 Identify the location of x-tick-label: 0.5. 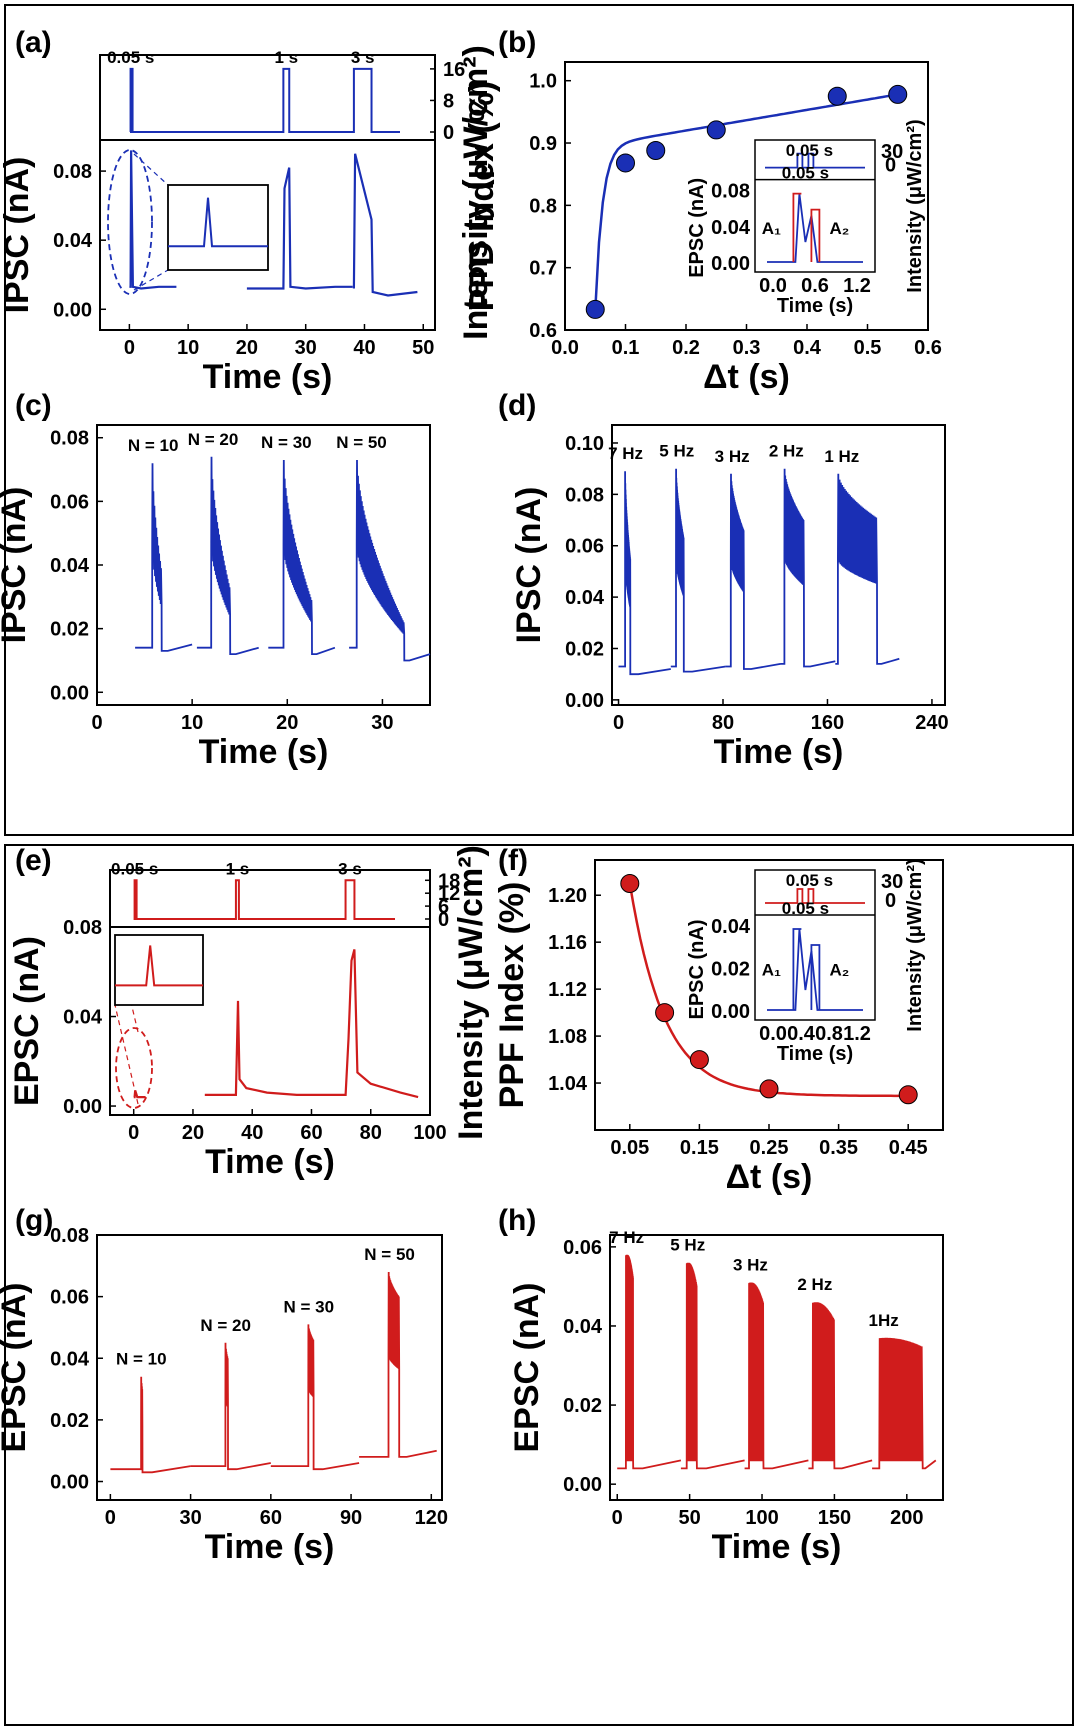
(868, 348).